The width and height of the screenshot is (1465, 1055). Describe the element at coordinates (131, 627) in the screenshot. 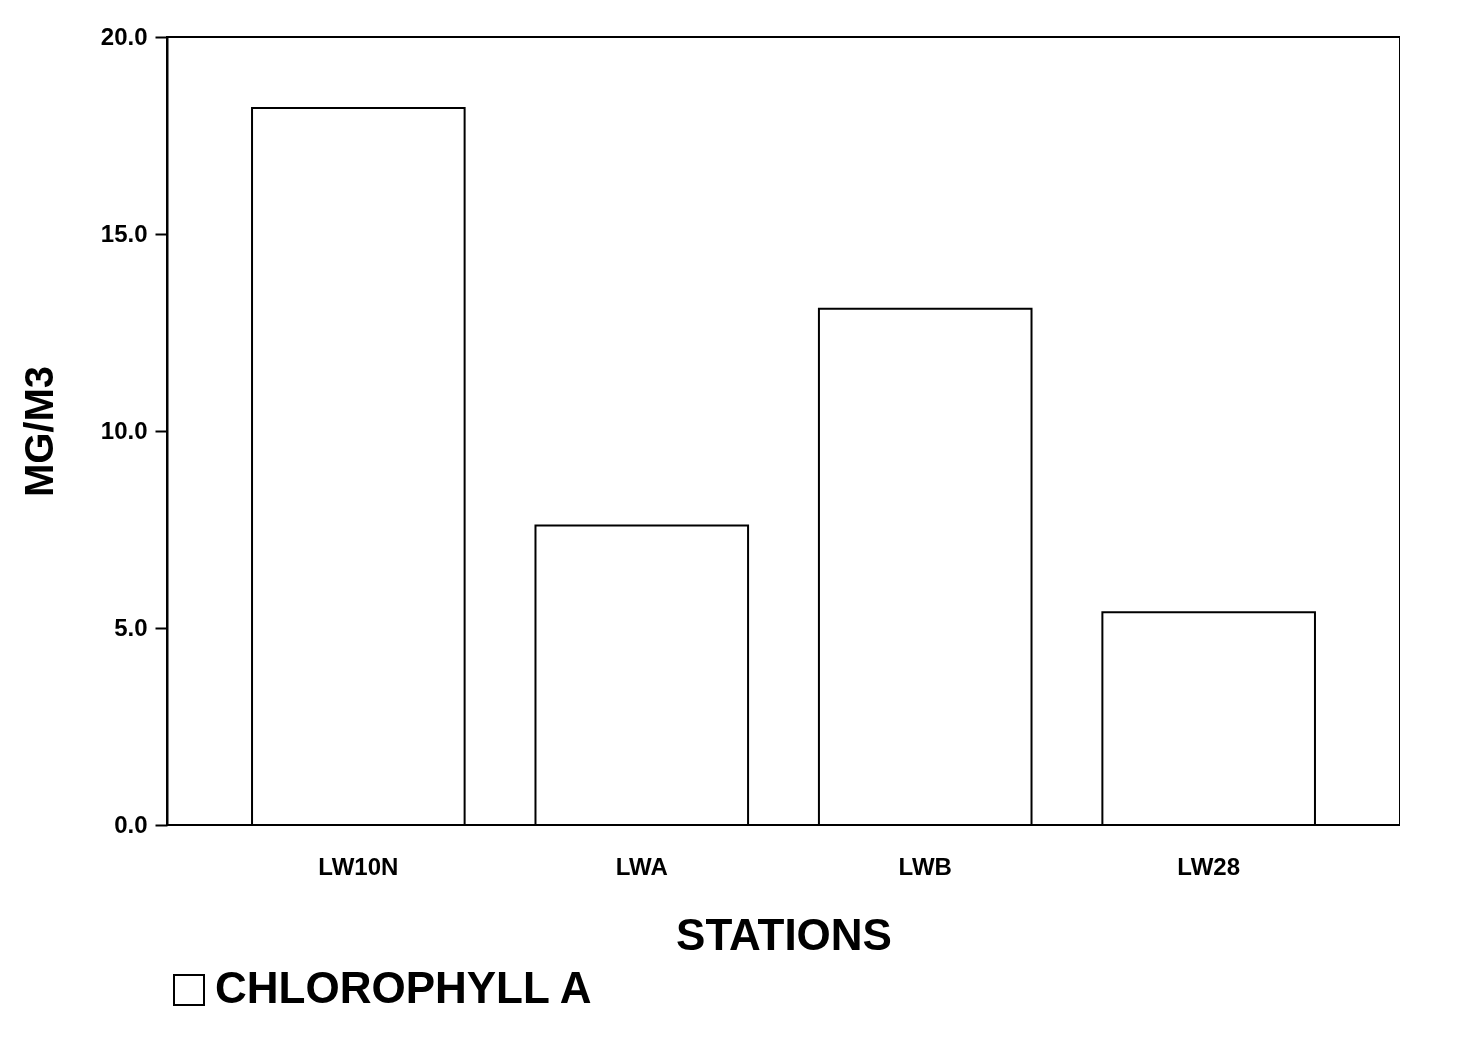

I see `y-tick-label: 5.0` at that location.